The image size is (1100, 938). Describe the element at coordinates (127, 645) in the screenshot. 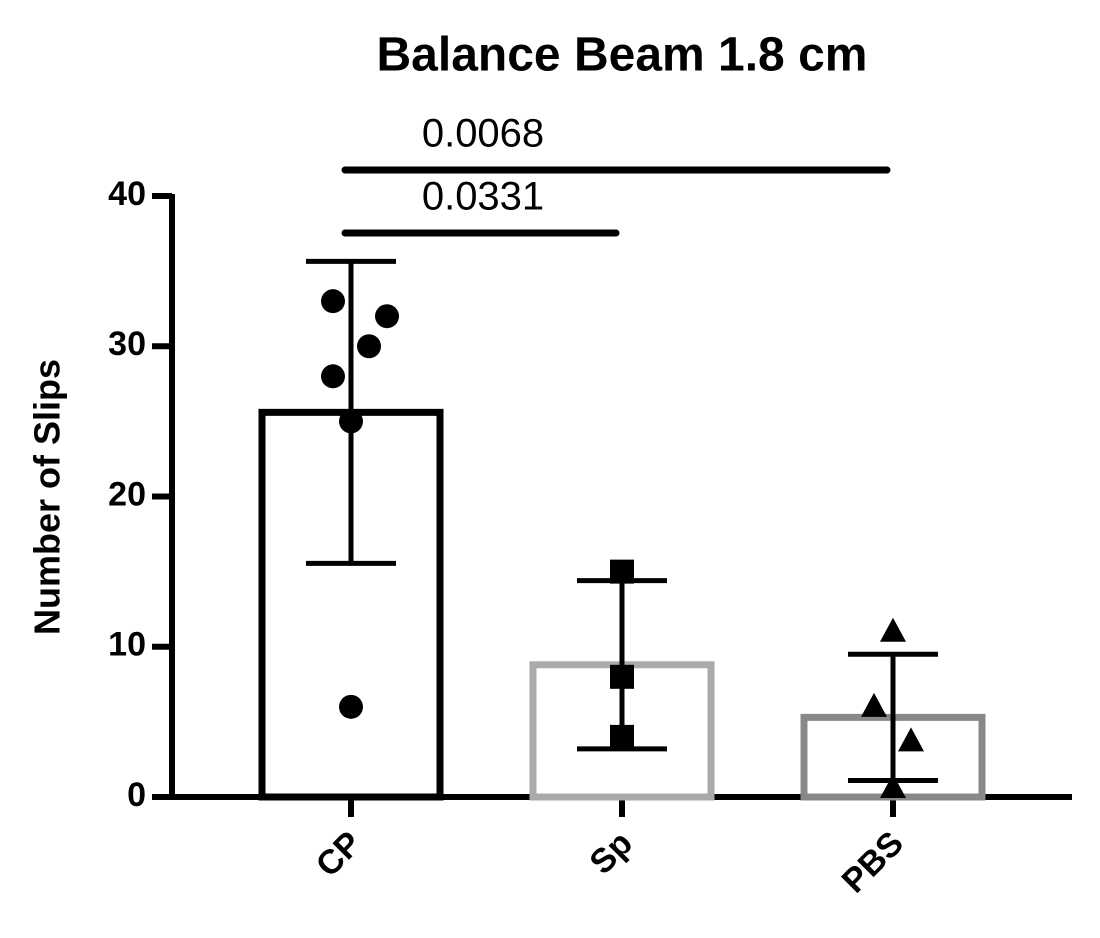

I see `y-tick-label: 10` at that location.